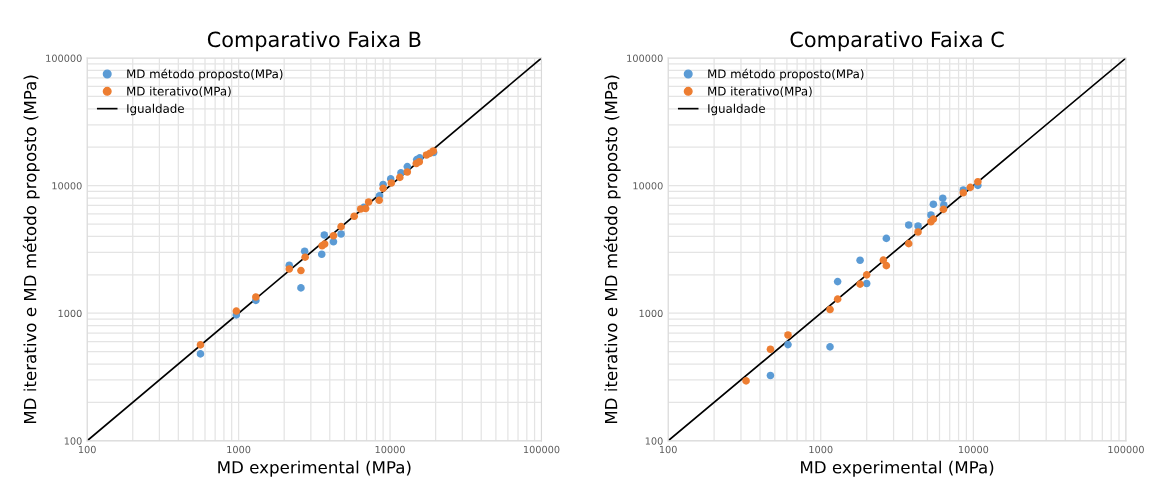 The height and width of the screenshot is (492, 1162). What do you see at coordinates (314, 41) in the screenshot?
I see `chart-title: Comparativo Faixa B` at bounding box center [314, 41].